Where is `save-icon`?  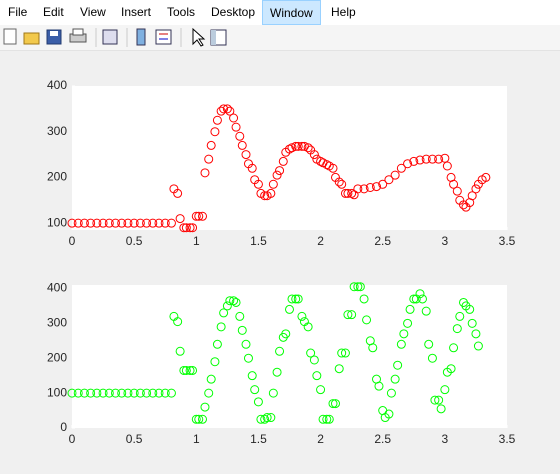
save-icon is located at coordinates (54, 37).